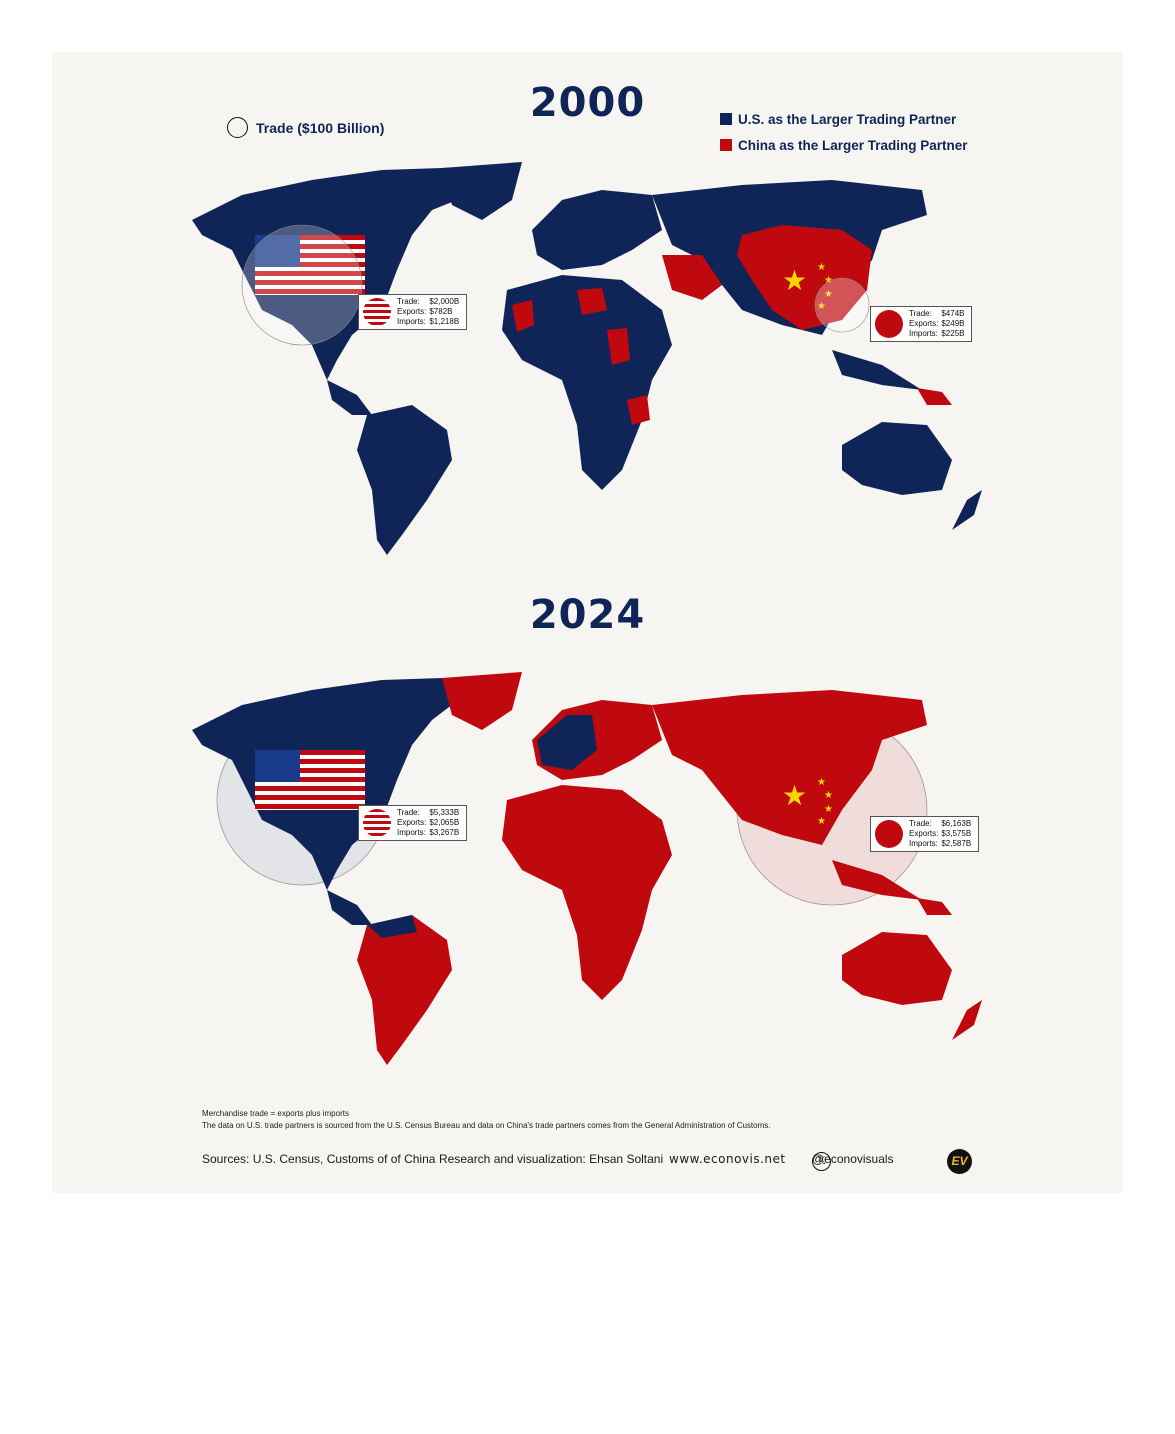 This screenshot has width=1175, height=1434. What do you see at coordinates (310, 780) in the screenshot?
I see `us-flag-icon` at bounding box center [310, 780].